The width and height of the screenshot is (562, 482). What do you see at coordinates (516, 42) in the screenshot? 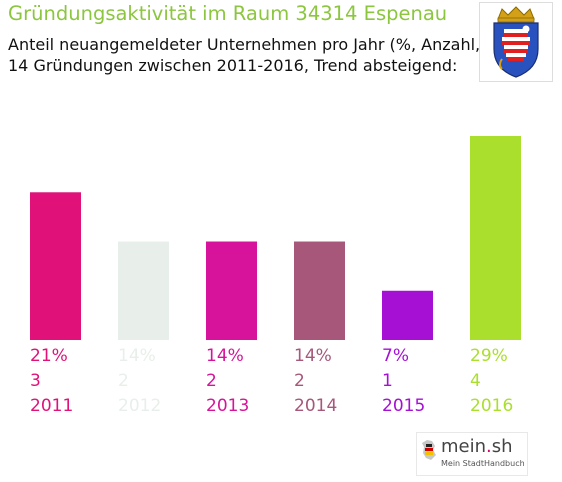
I see `hessen-coat-of-arms-icon` at bounding box center [516, 42].